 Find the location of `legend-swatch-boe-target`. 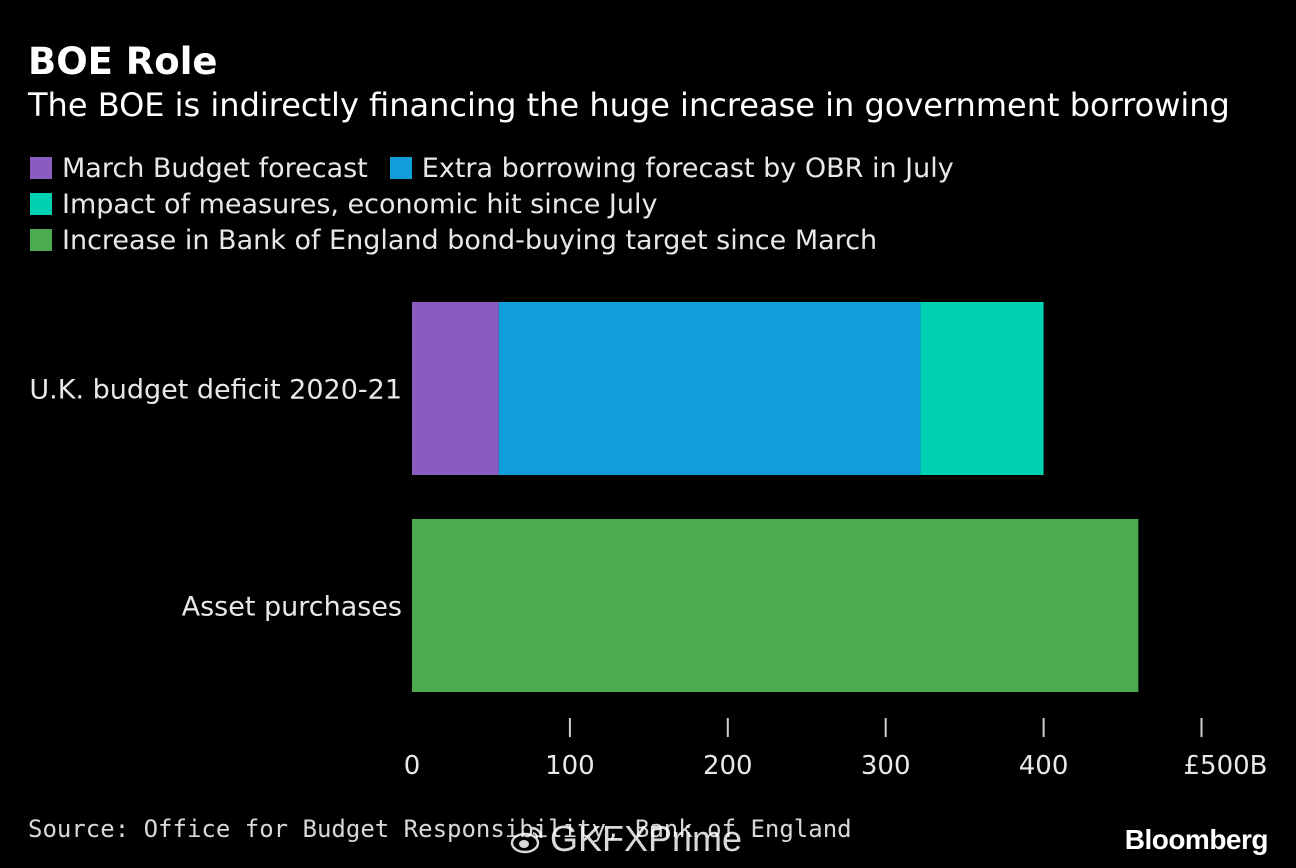

legend-swatch-boe-target is located at coordinates (41, 240).